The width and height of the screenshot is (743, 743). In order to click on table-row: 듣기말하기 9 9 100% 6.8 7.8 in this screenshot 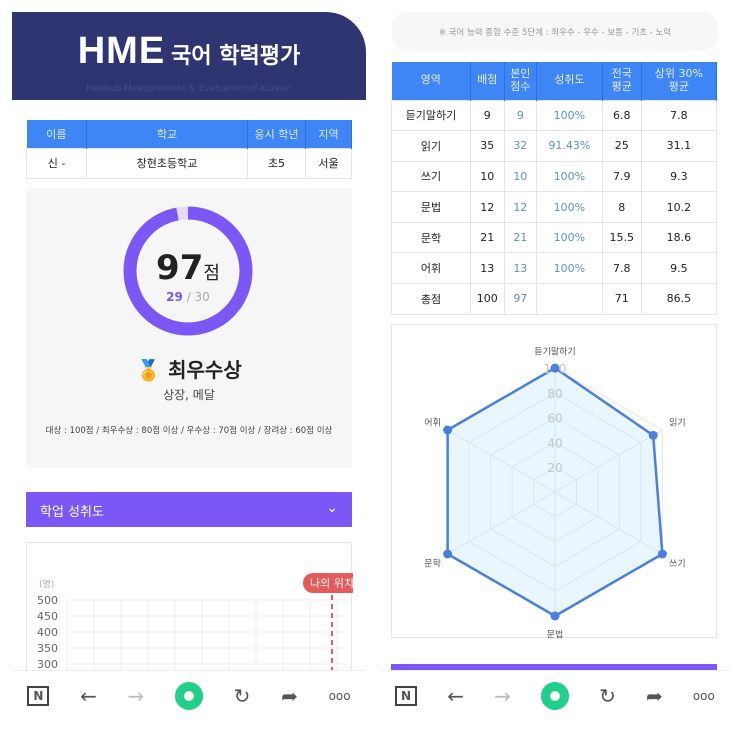, I will do `click(554, 115)`.